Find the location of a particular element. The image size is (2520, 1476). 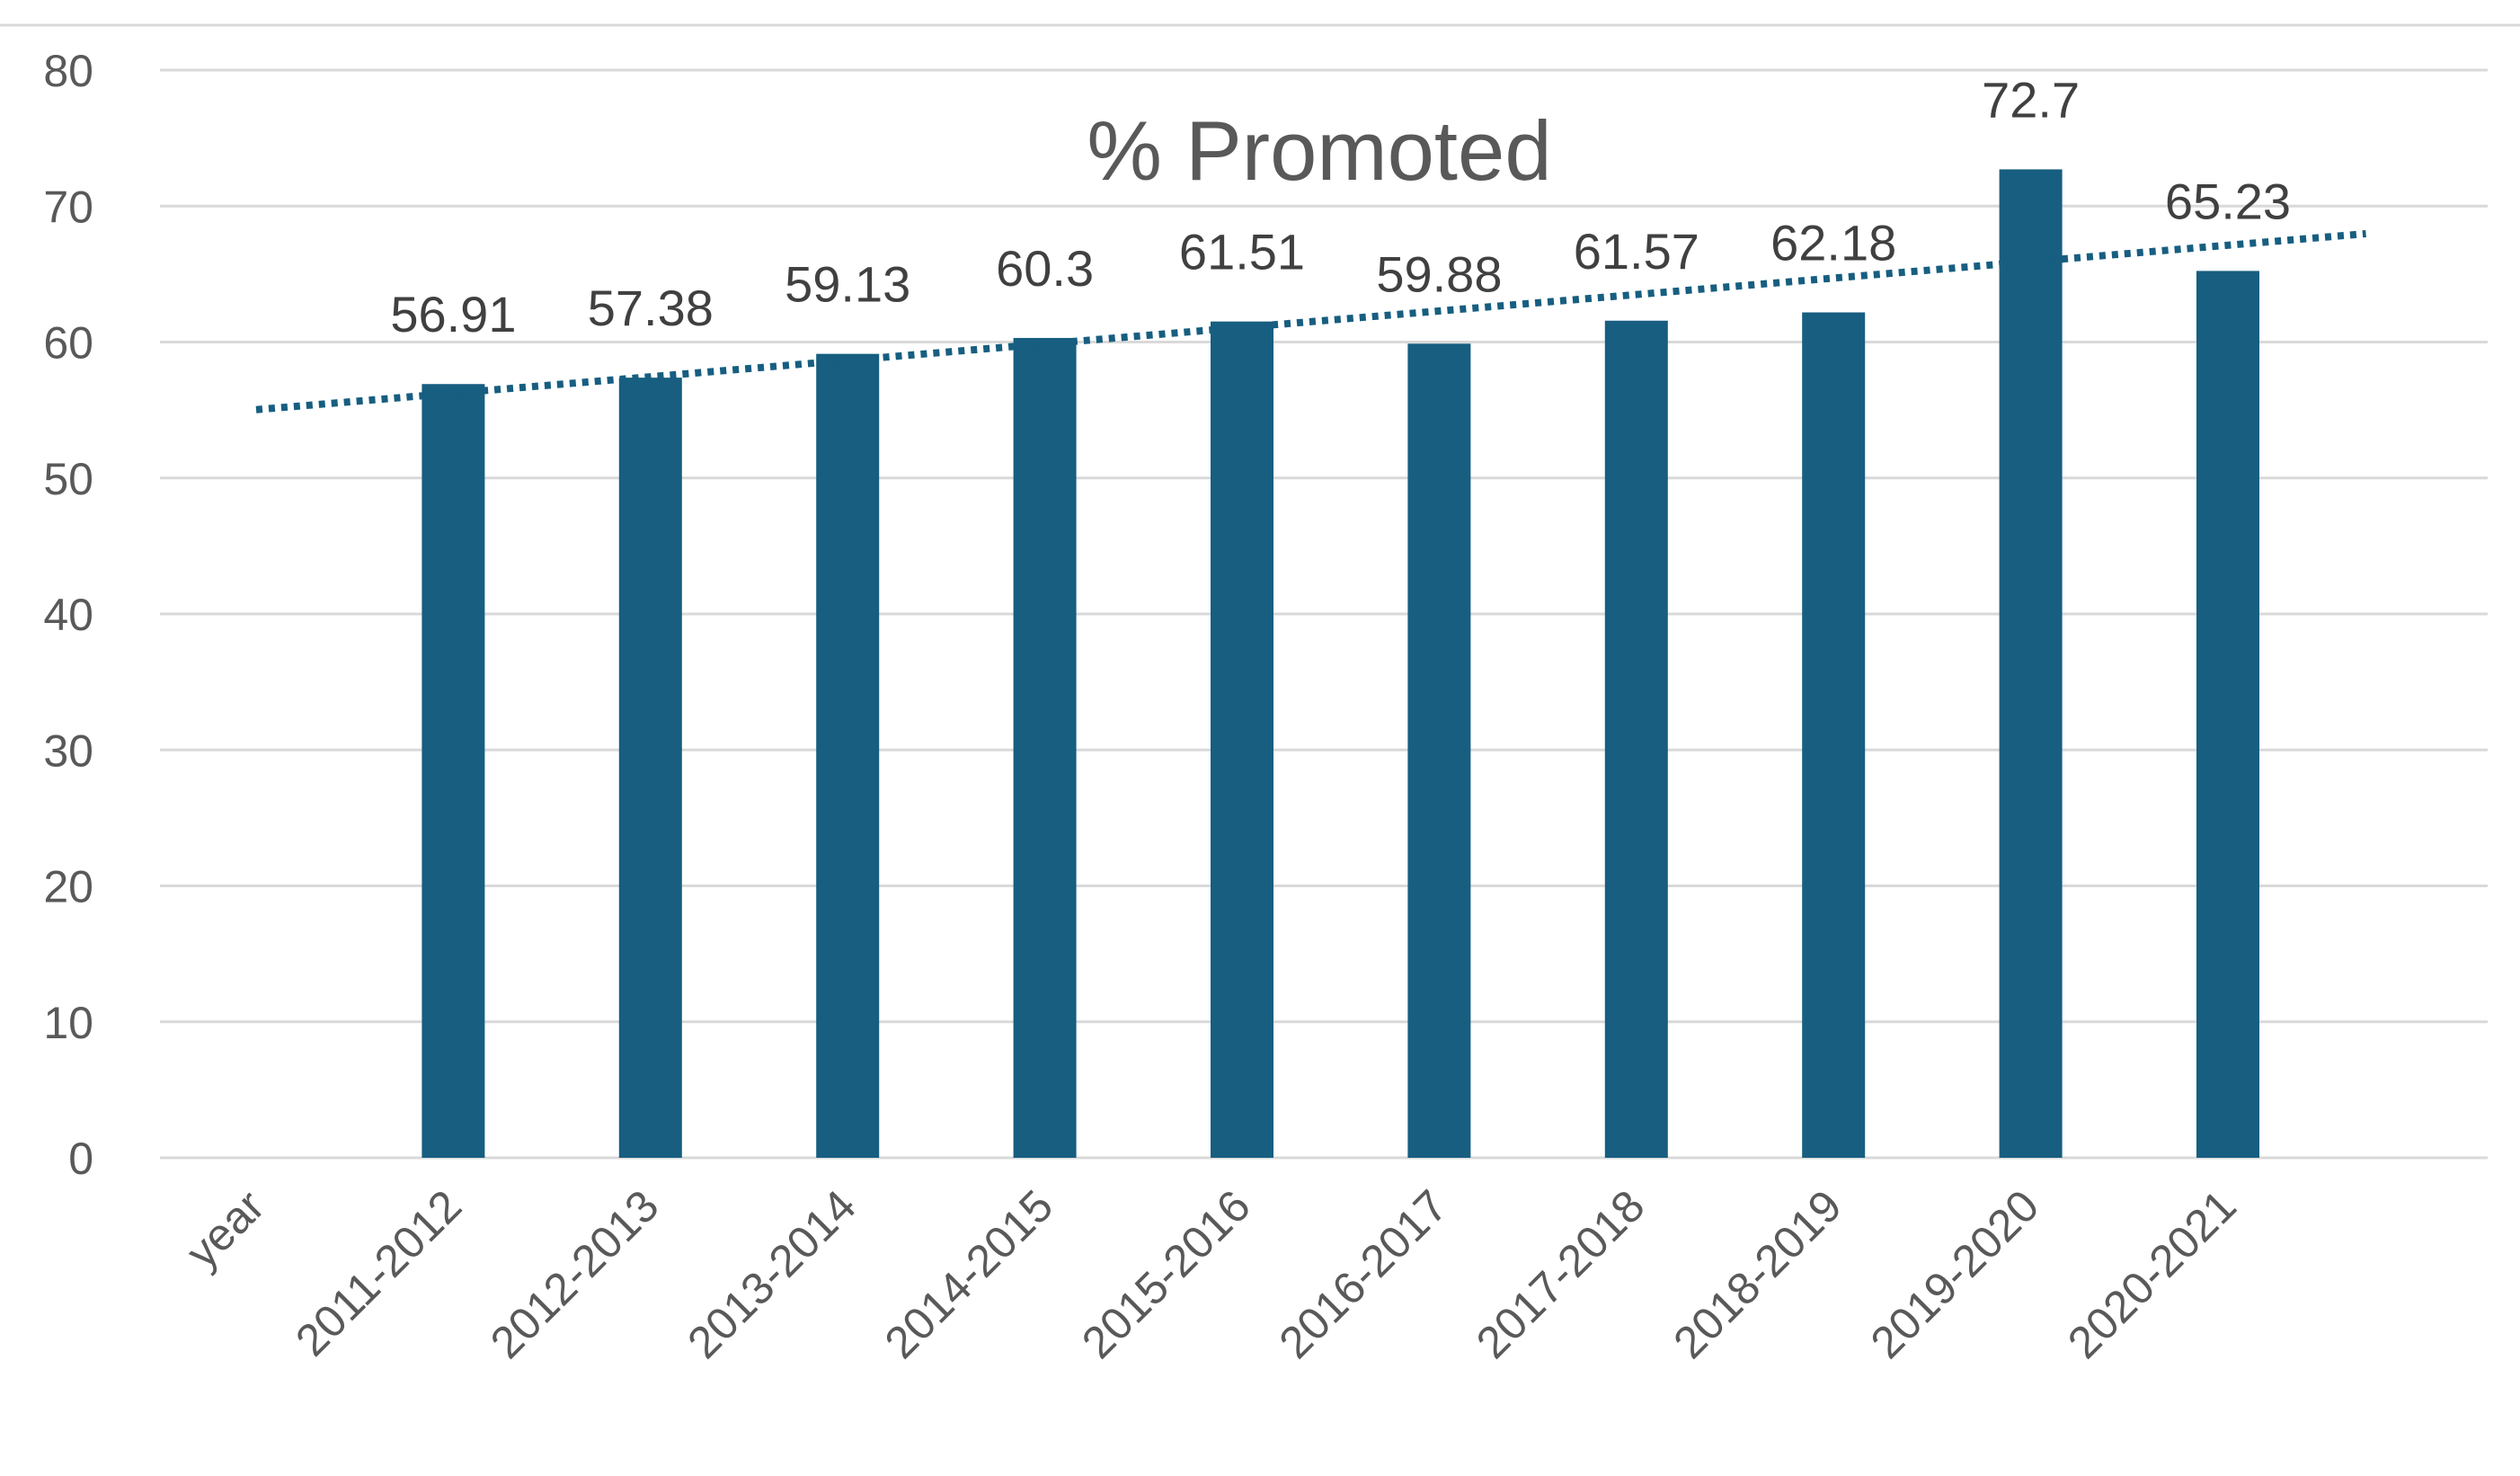

bar-2016-2017 is located at coordinates (1439, 751).